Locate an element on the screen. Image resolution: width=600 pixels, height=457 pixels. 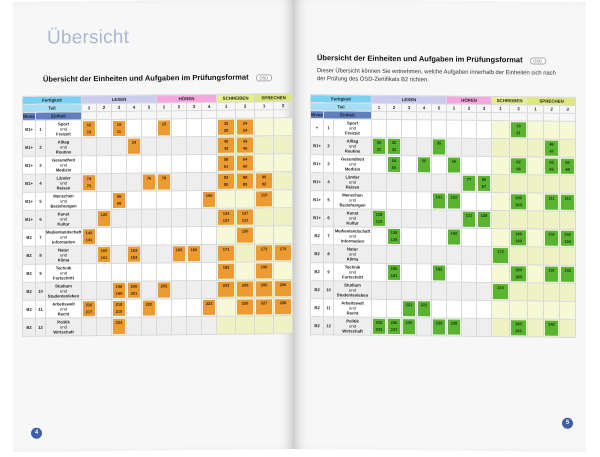
task-cell: 56 is located at coordinates (454, 165).